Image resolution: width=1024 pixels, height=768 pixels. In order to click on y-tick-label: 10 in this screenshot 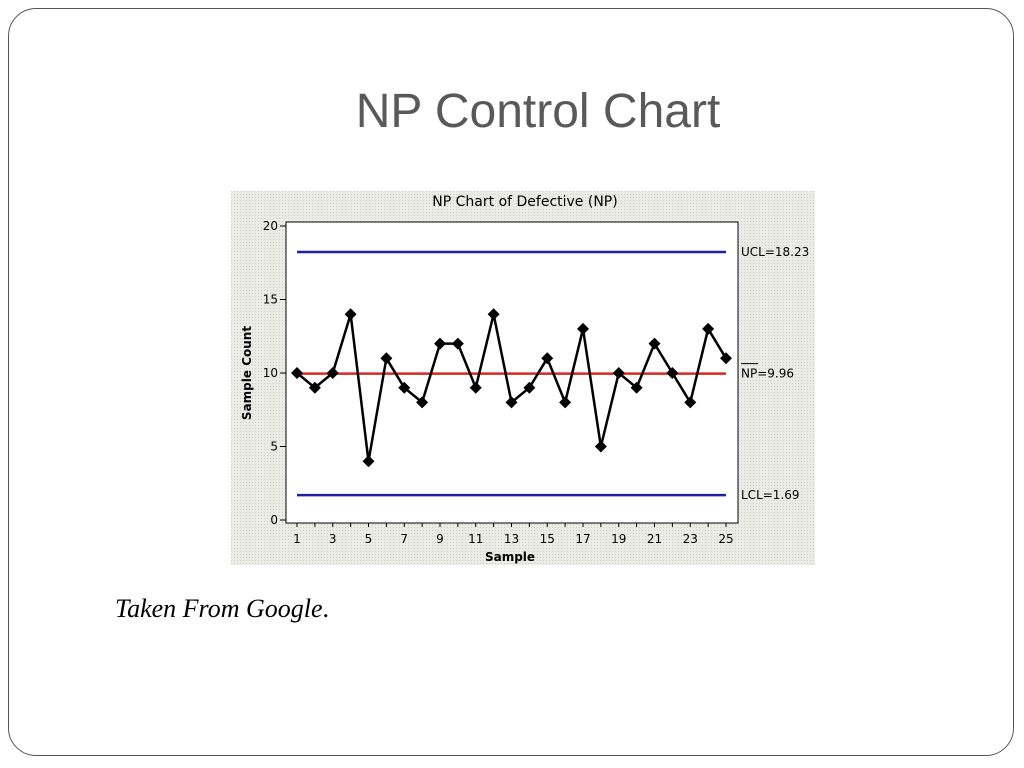, I will do `click(270, 373)`.